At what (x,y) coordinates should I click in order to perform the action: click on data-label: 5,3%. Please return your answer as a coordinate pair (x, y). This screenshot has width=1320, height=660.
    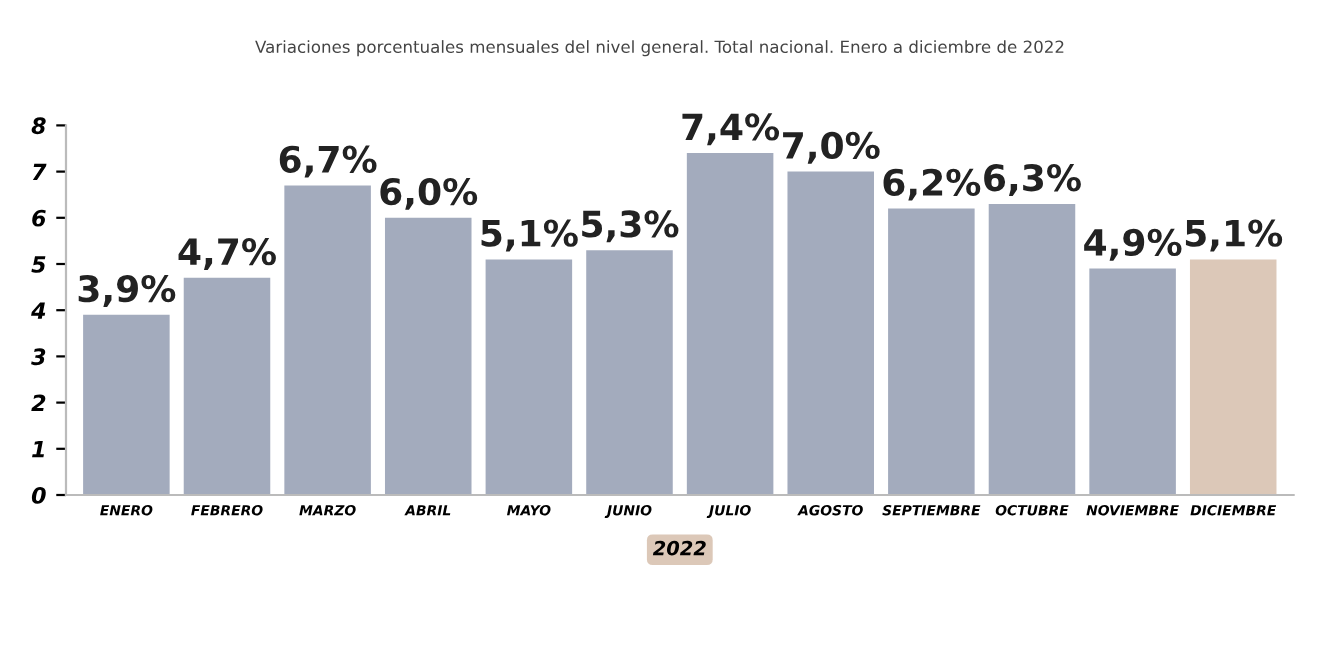
    Looking at the image, I should click on (630, 226).